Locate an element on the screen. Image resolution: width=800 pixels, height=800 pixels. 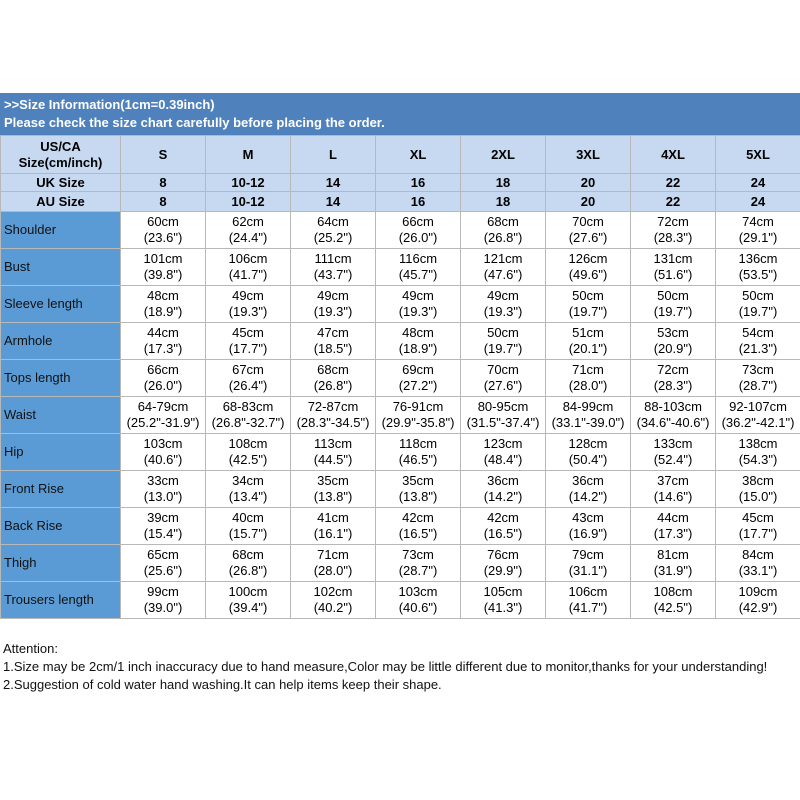
inch-value: (18.5") is located at coordinates (333, 348).